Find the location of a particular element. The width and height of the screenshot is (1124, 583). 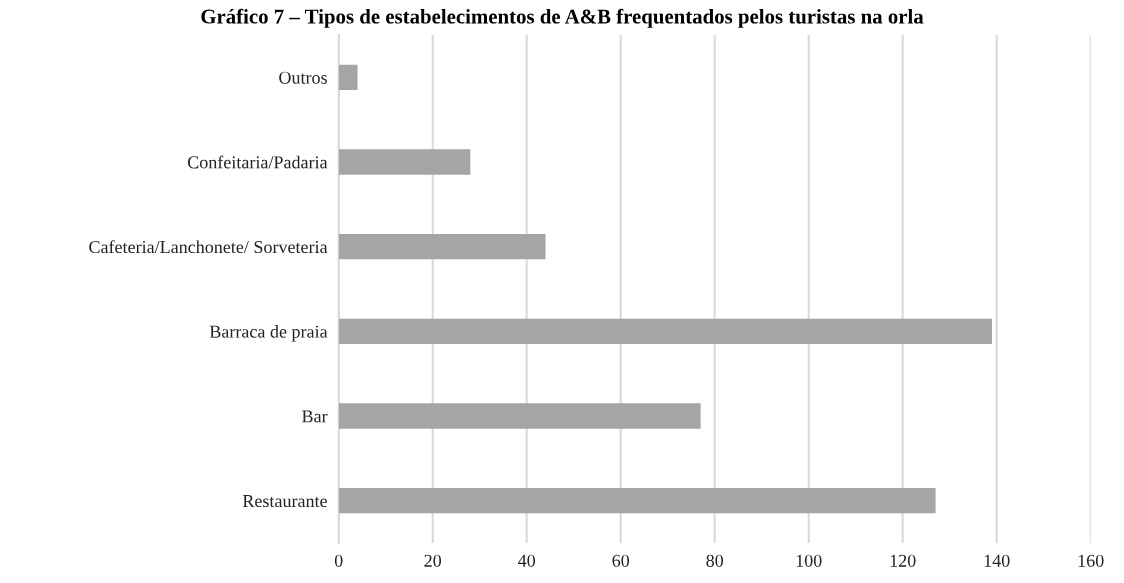

x-tick-label: 60 is located at coordinates (621, 560).